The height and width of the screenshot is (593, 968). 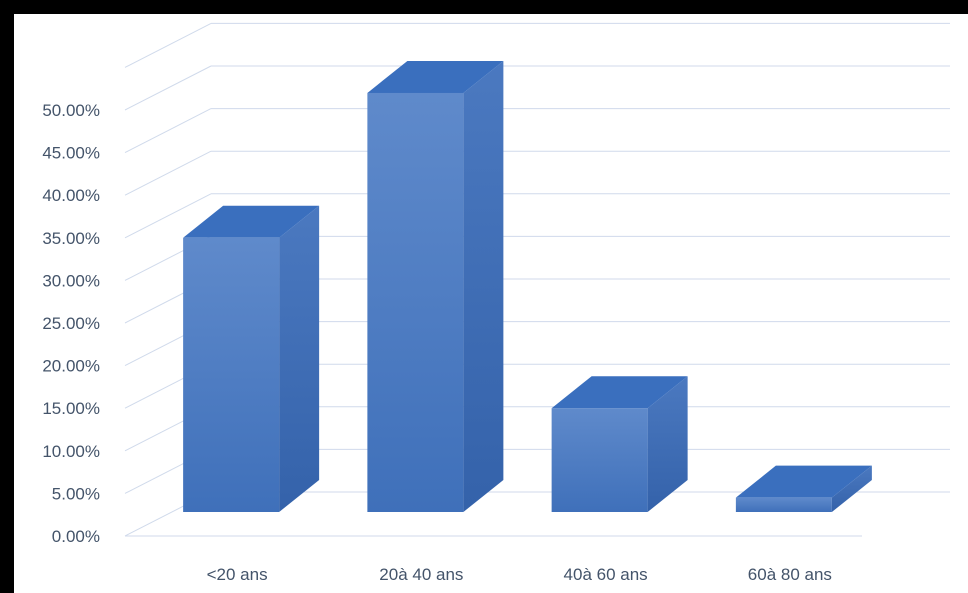 I want to click on y-tick-label: 10.00%, so click(x=71, y=451).